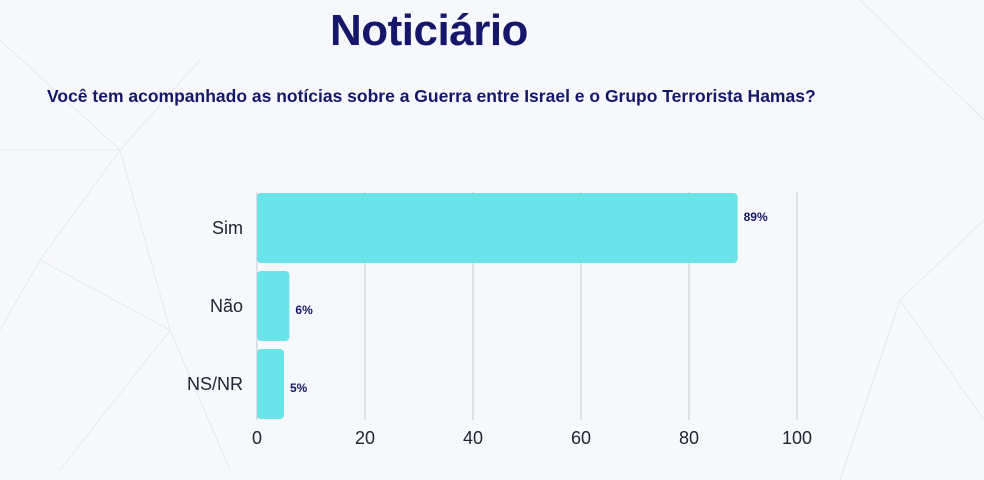 The height and width of the screenshot is (480, 984). What do you see at coordinates (497, 228) in the screenshot?
I see `bar-sim` at bounding box center [497, 228].